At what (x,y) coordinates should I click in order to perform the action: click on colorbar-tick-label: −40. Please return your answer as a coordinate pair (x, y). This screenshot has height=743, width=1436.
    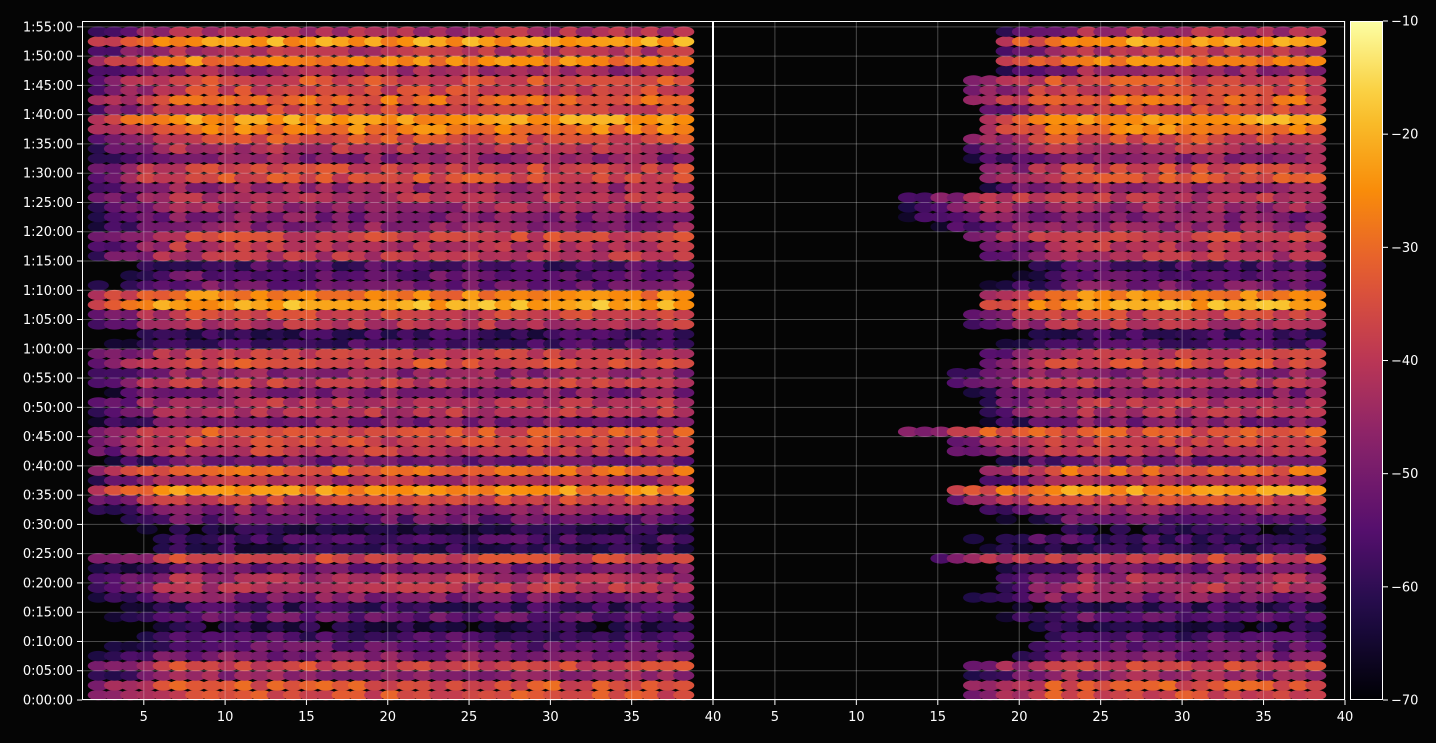
    Looking at the image, I should click on (1404, 361).